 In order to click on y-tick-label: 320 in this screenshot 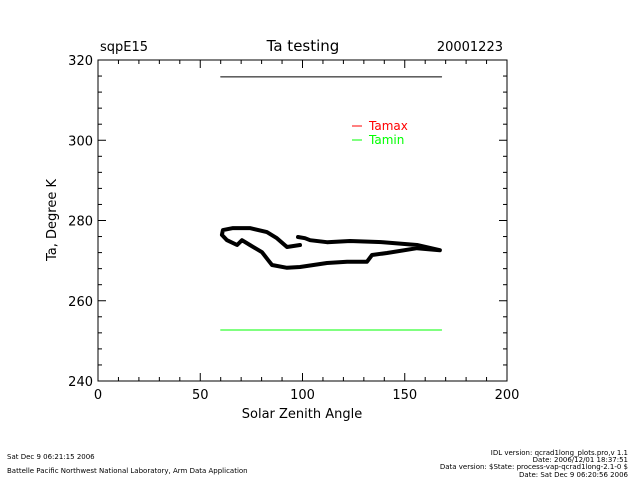, I will do `click(80, 61)`.